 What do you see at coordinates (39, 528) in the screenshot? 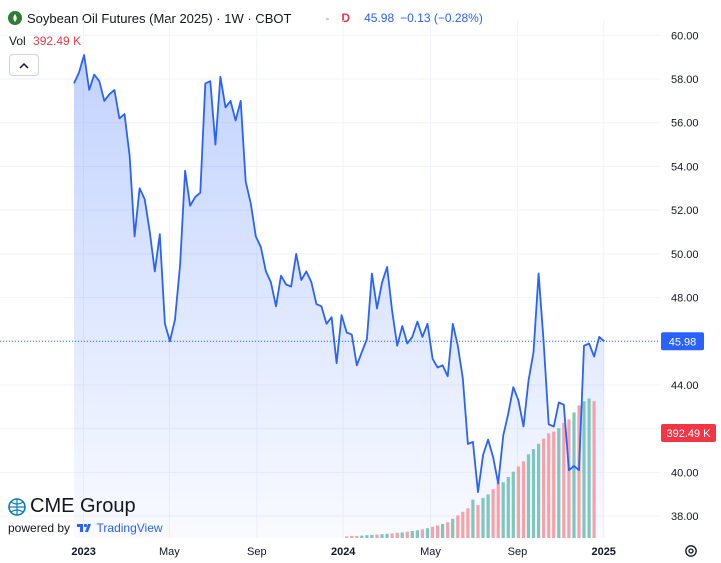
I see `powered-by-label: powered by` at bounding box center [39, 528].